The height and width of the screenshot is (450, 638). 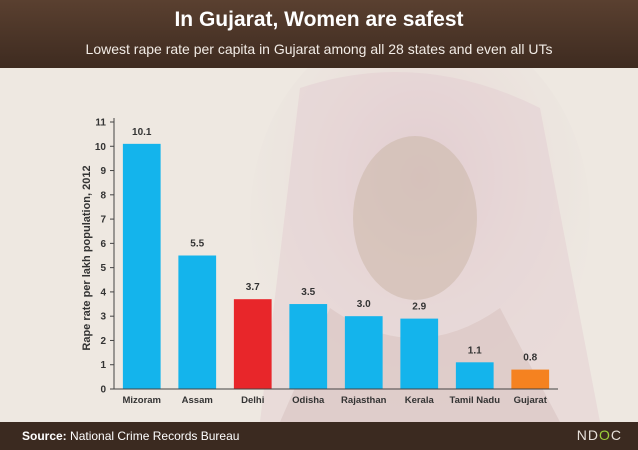 I want to click on y-tick-label: 6, so click(x=103, y=244).